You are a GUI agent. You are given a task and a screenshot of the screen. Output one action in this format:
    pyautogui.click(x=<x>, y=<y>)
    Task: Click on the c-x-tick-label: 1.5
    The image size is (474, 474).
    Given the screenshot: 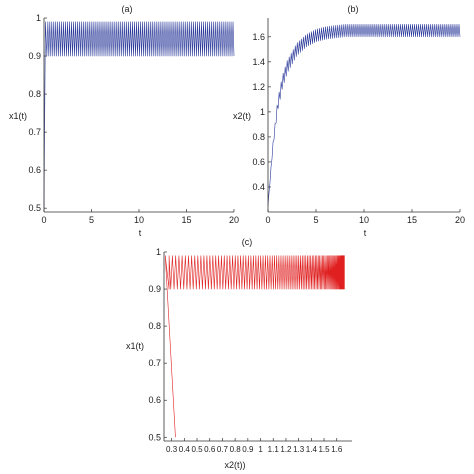 What is the action you would take?
    pyautogui.click(x=324, y=449)
    